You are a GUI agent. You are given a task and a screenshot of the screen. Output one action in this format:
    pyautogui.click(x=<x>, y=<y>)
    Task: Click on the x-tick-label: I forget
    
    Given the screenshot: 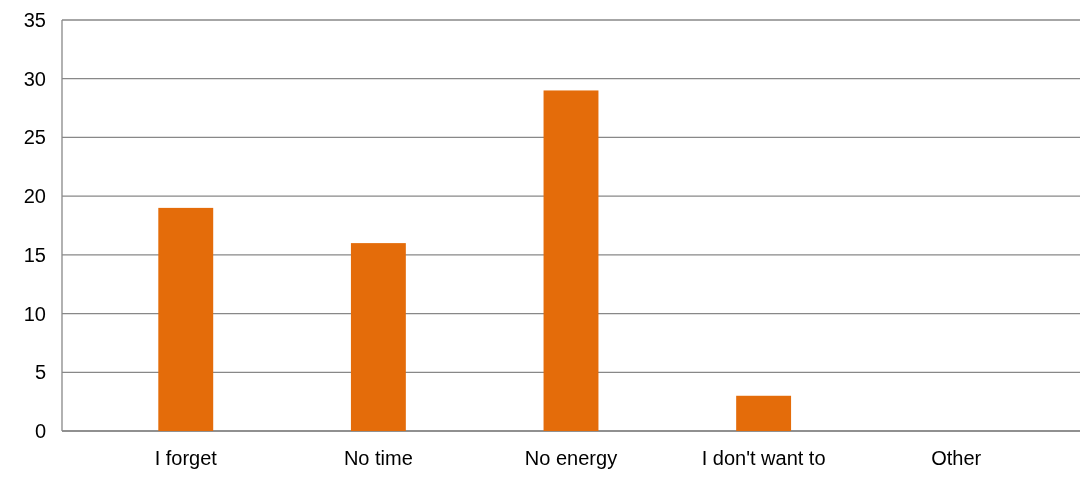 What is the action you would take?
    pyautogui.click(x=186, y=458)
    